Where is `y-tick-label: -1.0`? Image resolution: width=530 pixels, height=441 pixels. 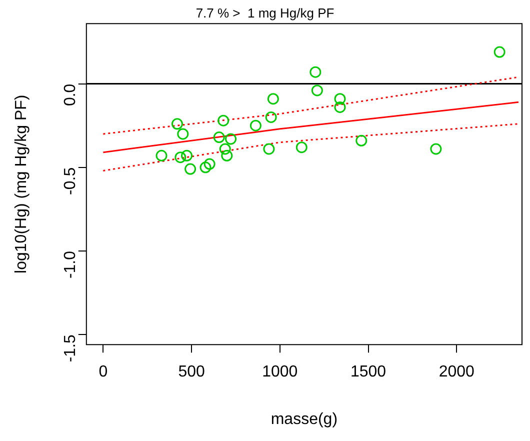
y-tick-label: -1.0 is located at coordinates (70, 264).